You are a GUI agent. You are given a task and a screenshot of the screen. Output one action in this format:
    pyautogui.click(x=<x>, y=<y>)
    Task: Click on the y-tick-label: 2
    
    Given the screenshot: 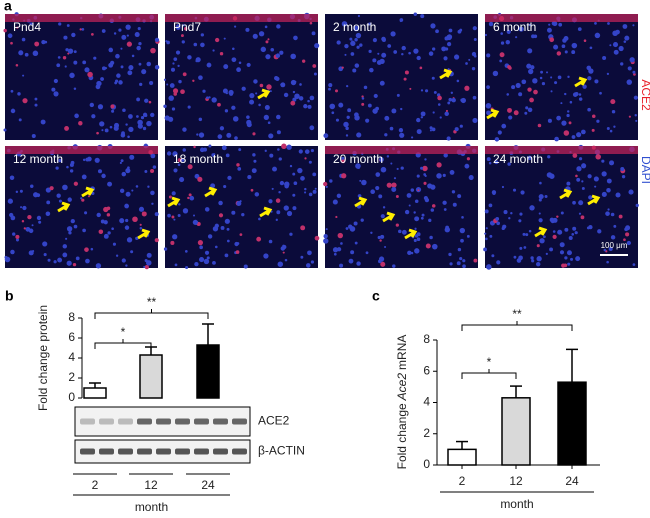 What is the action you would take?
    pyautogui.click(x=71, y=377)
    